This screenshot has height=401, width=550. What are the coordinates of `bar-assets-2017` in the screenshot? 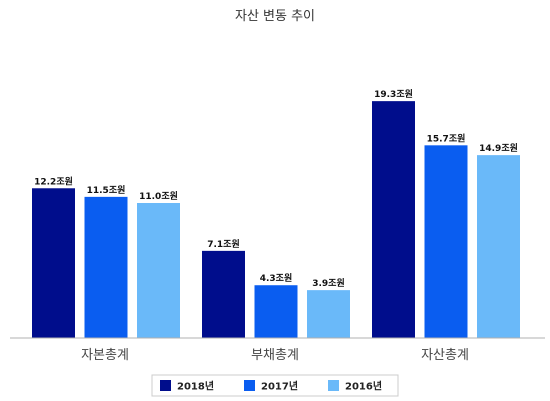 It's located at (446, 241).